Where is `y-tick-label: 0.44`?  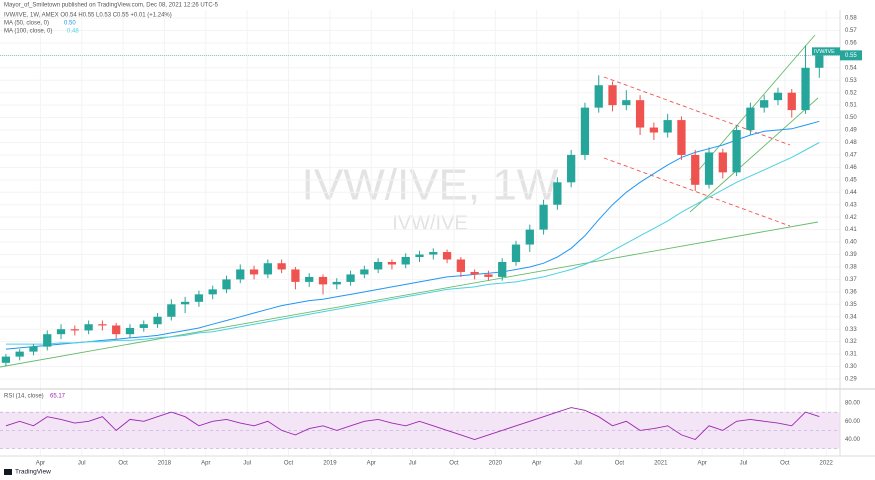
y-tick-label: 0.44 is located at coordinates (851, 193).